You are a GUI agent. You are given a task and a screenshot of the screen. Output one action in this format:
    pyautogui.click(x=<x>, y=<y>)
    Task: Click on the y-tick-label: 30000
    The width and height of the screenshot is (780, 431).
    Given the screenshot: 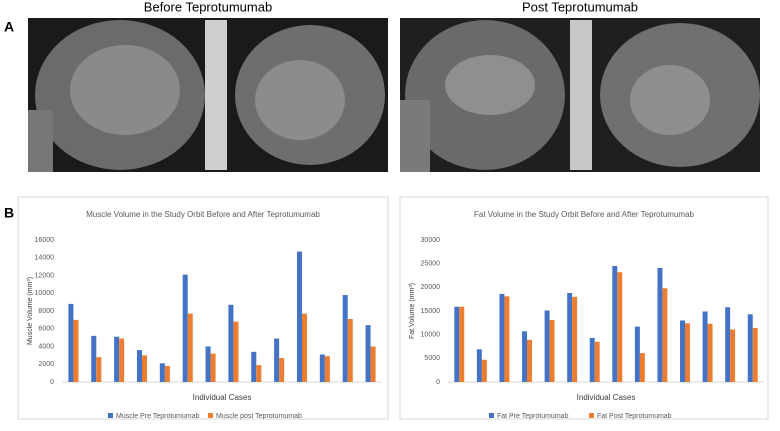 What is the action you would take?
    pyautogui.click(x=431, y=240)
    